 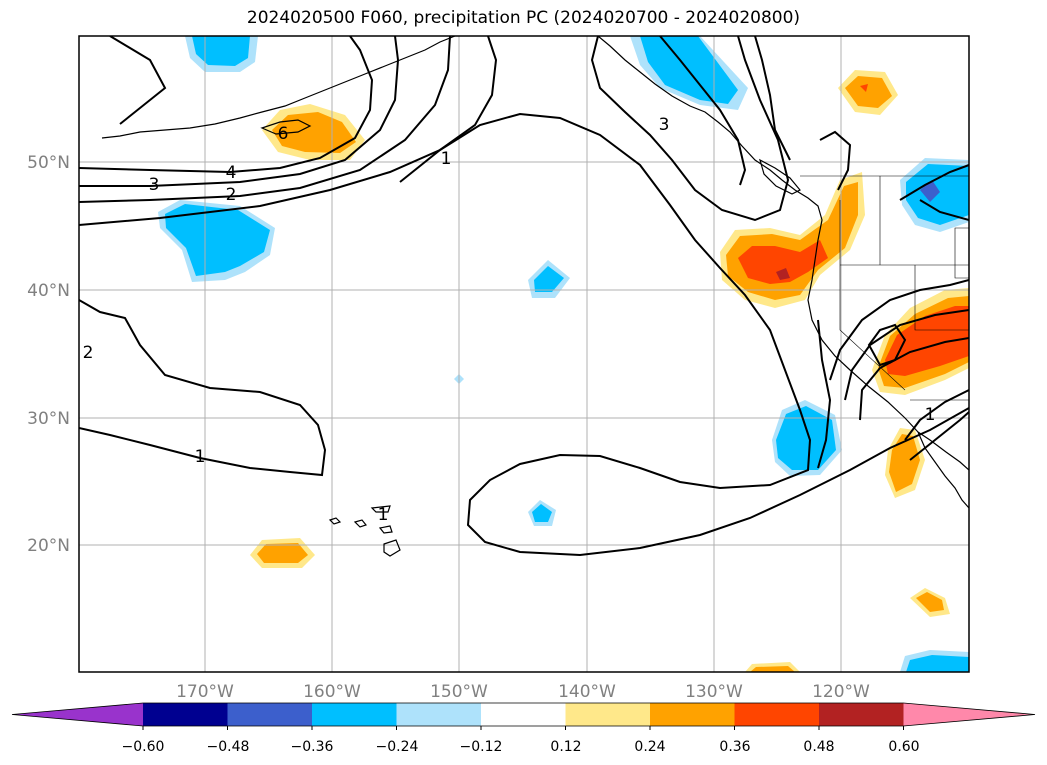 What do you see at coordinates (783, 274) in the screenshot?
I see `darkred-anomaly-pnw` at bounding box center [783, 274].